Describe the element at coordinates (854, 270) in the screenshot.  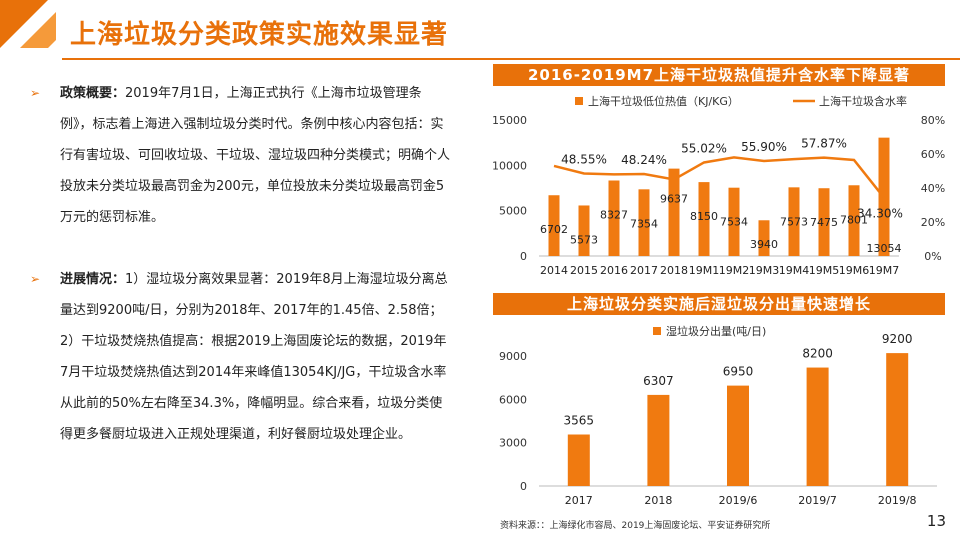
I see `x-tick-label: 19M6` at that location.